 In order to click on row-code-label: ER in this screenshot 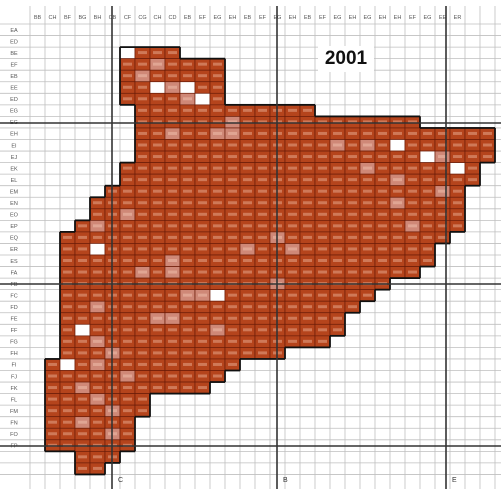, I will do `click(14, 250)`.